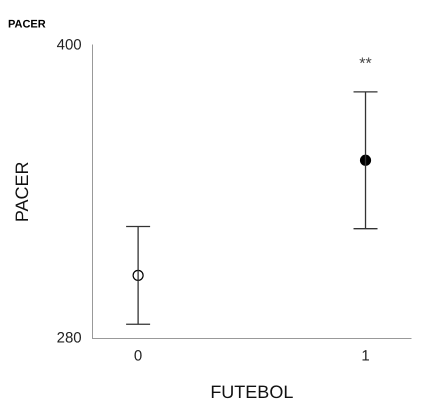  I want to click on y-axis-title: PACER, so click(22, 191).